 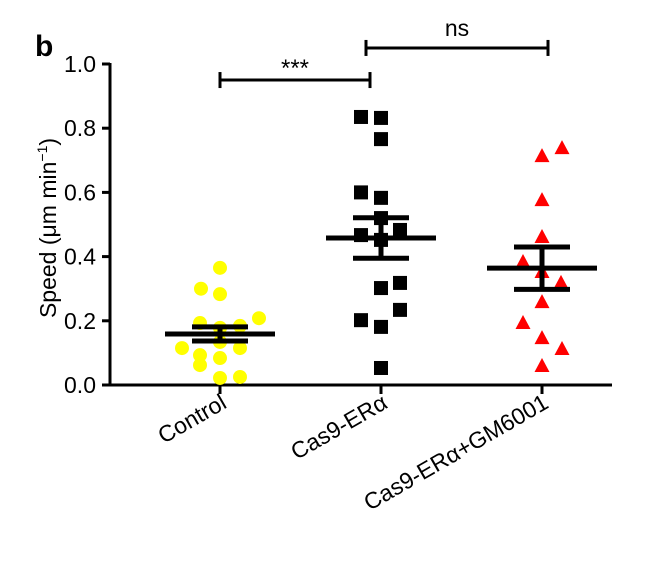 What do you see at coordinates (44, 46) in the screenshot?
I see `panel-label: b` at bounding box center [44, 46].